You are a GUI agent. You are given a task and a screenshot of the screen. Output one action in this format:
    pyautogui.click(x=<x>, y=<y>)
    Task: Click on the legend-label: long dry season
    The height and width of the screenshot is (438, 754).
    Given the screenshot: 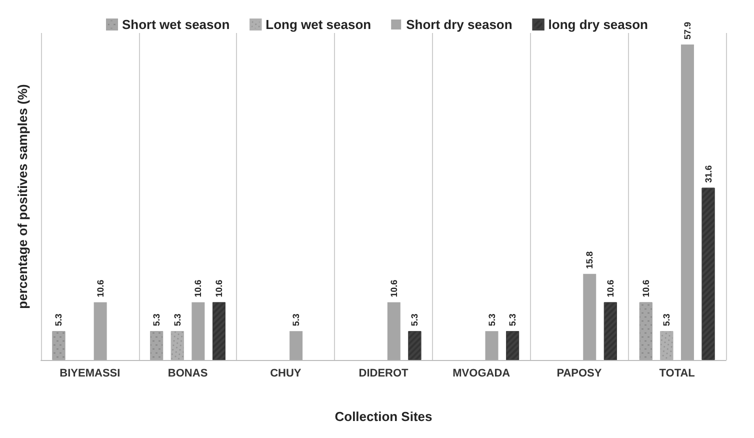 What is the action you would take?
    pyautogui.click(x=598, y=24)
    